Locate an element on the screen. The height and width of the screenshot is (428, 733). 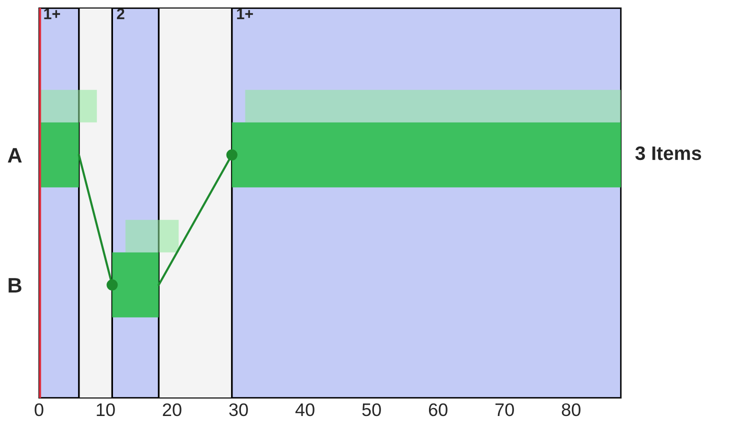
x-tick-label: 50 is located at coordinates (371, 409).